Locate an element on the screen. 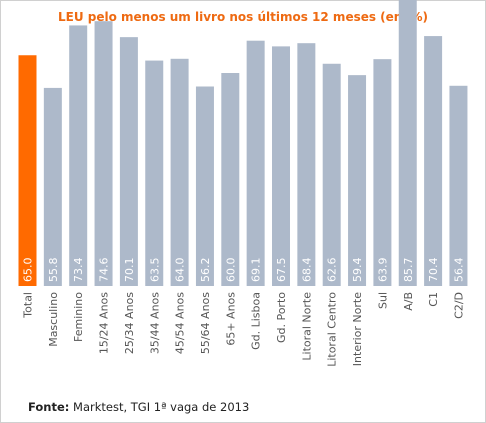  bar-55-64-anos is located at coordinates (204, 186).